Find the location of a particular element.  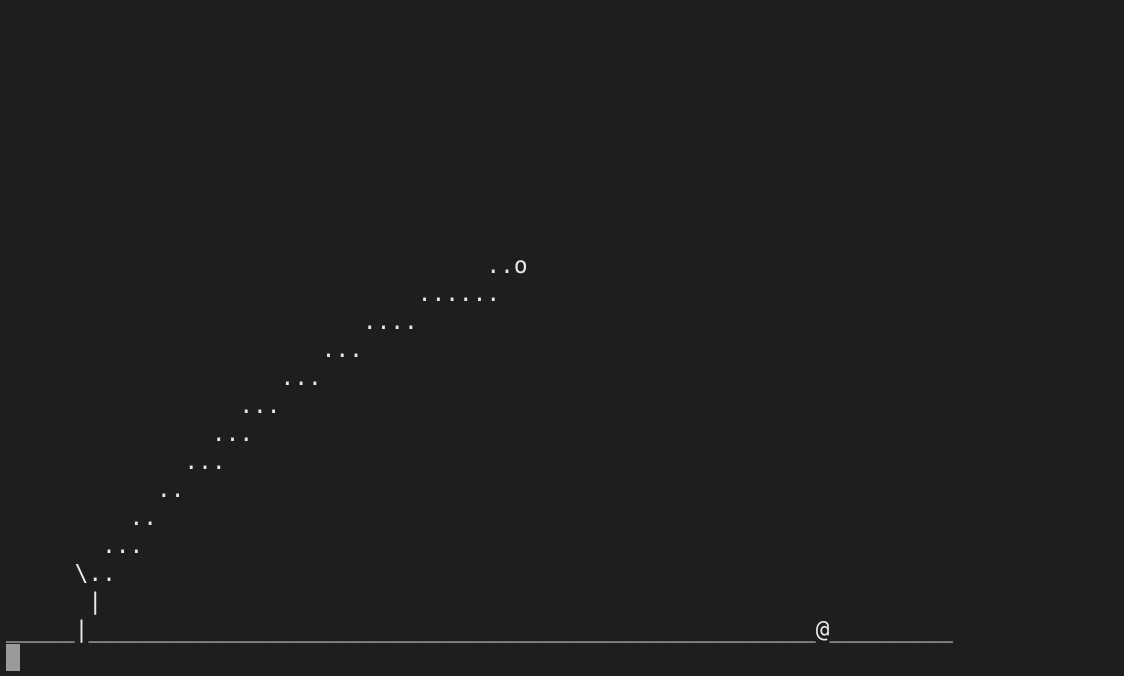

terminal-line: \.. is located at coordinates (61, 574).